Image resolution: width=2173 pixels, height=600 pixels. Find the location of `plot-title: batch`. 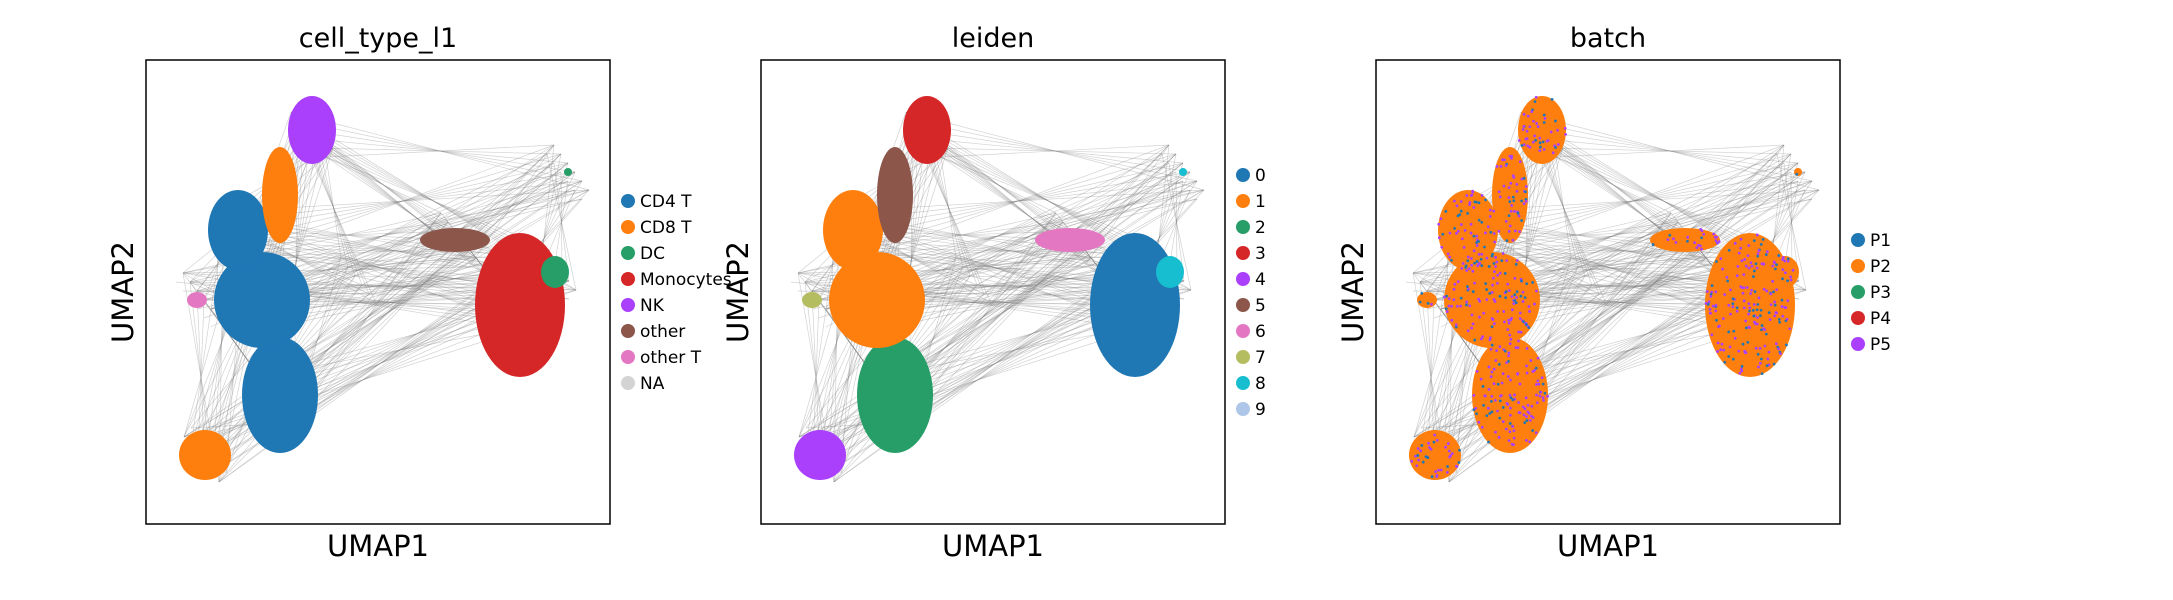

plot-title: batch is located at coordinates (1608, 38).